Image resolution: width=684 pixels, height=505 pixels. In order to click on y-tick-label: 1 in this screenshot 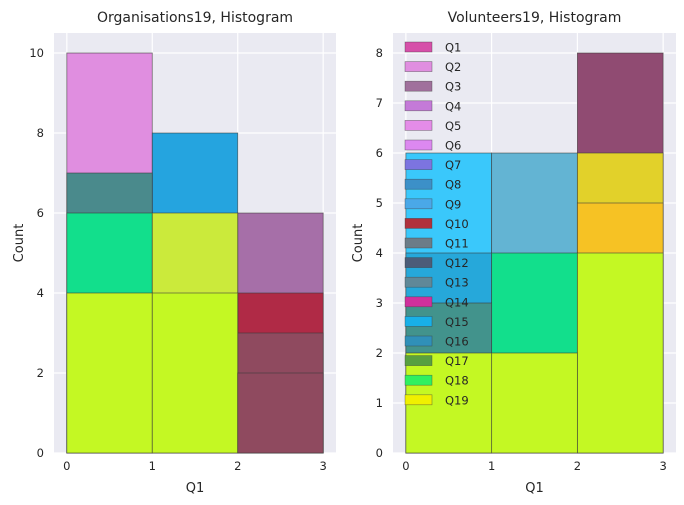, I will do `click(379, 403)`.